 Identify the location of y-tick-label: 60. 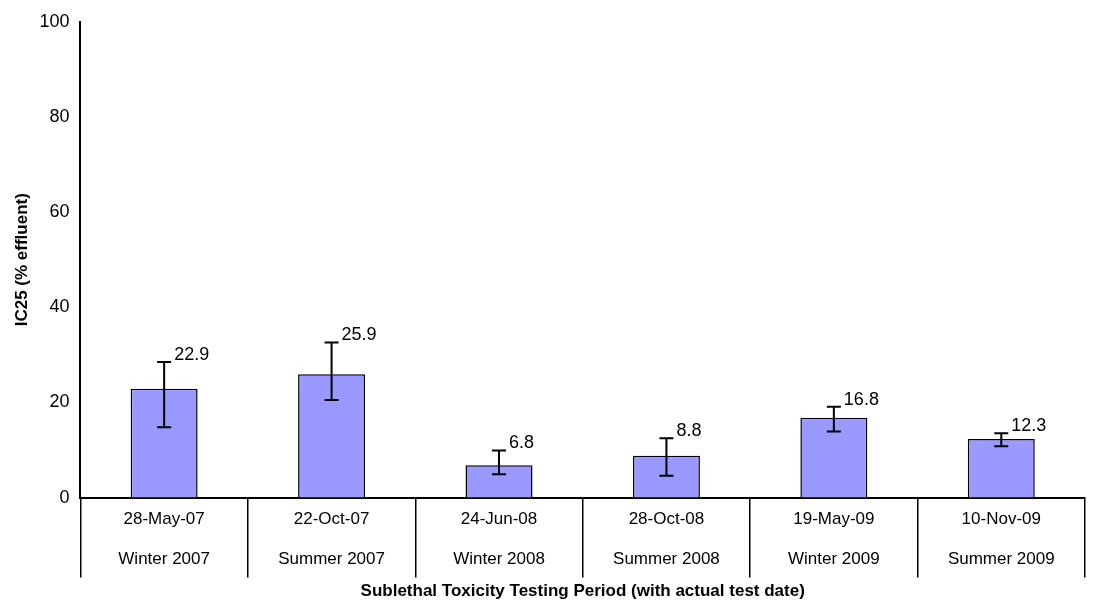
(59, 211).